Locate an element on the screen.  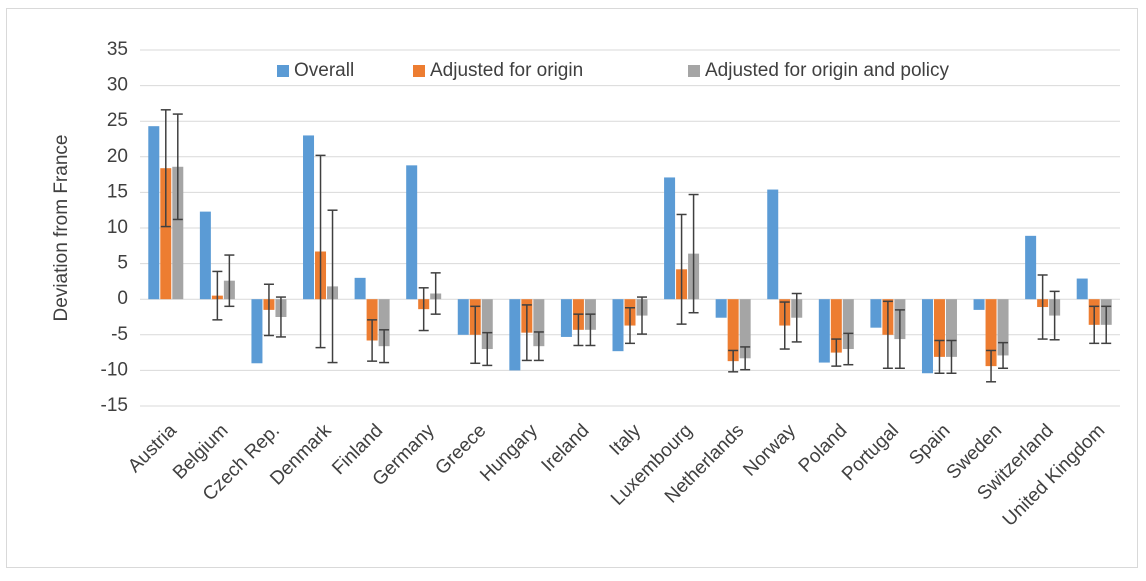
y-tick-label: 35 is located at coordinates (117, 49).